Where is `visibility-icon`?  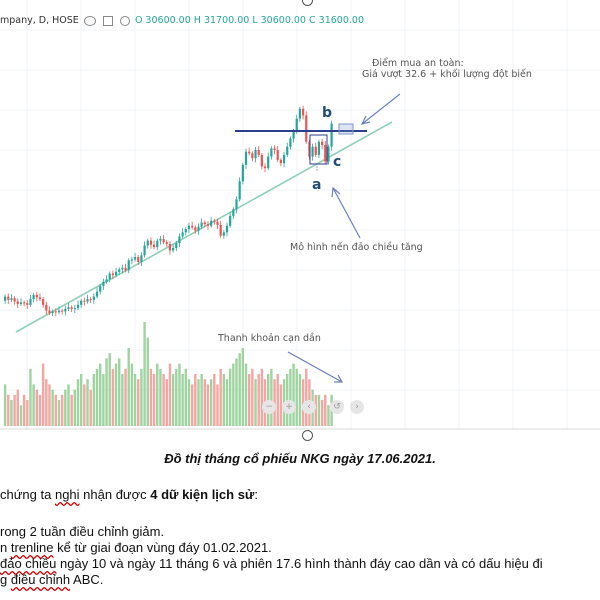
visibility-icon is located at coordinates (89, 20).